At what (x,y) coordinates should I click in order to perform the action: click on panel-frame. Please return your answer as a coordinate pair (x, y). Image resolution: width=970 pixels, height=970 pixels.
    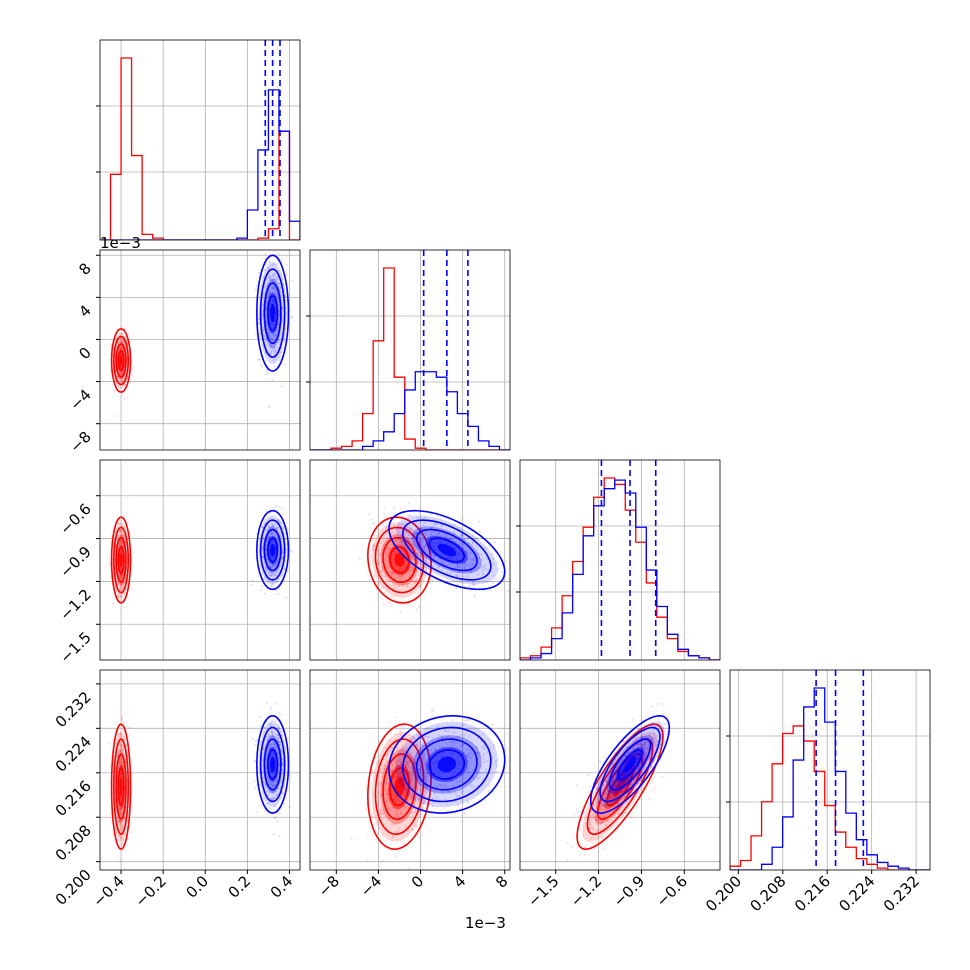
    Looking at the image, I should click on (620, 560).